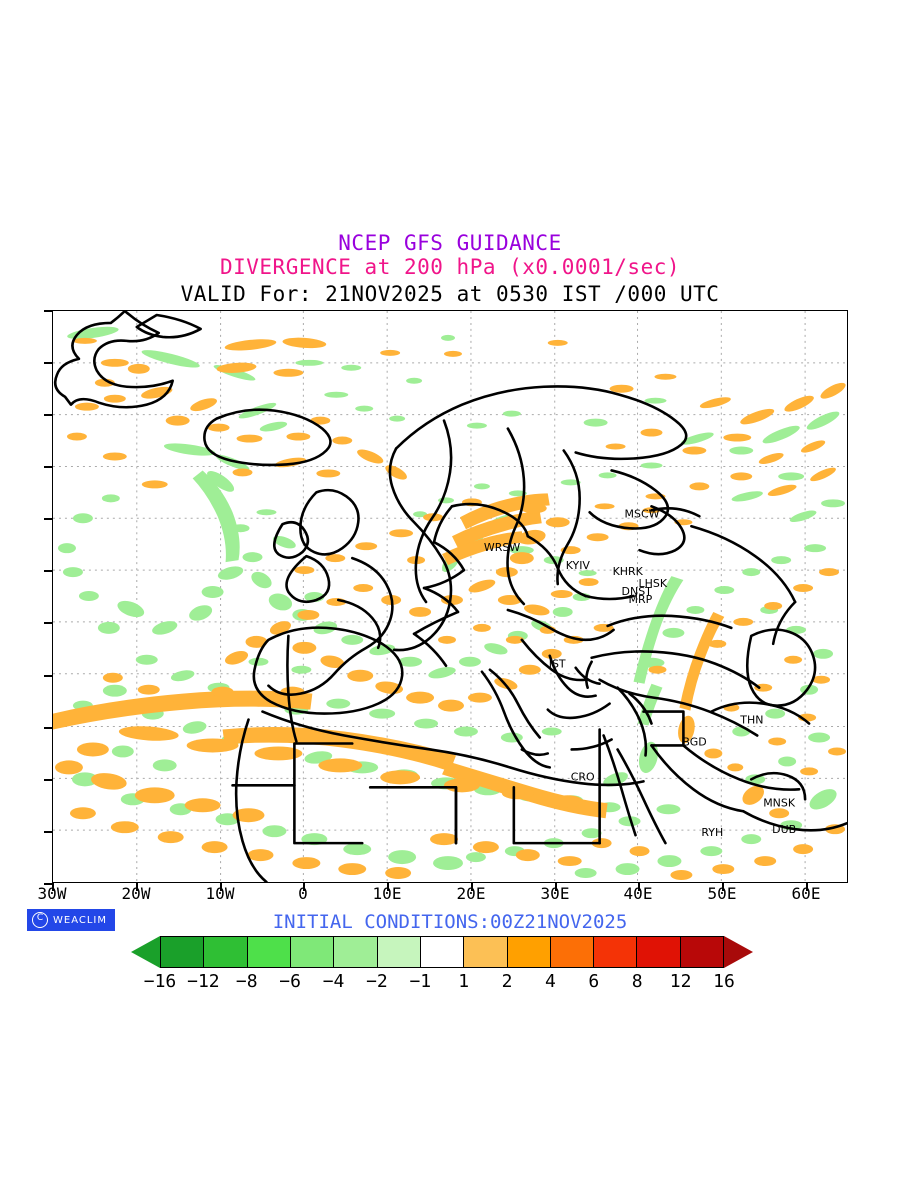 The height and width of the screenshot is (1200, 900). I want to click on x-axis-label-20W: 20W, so click(136, 893).